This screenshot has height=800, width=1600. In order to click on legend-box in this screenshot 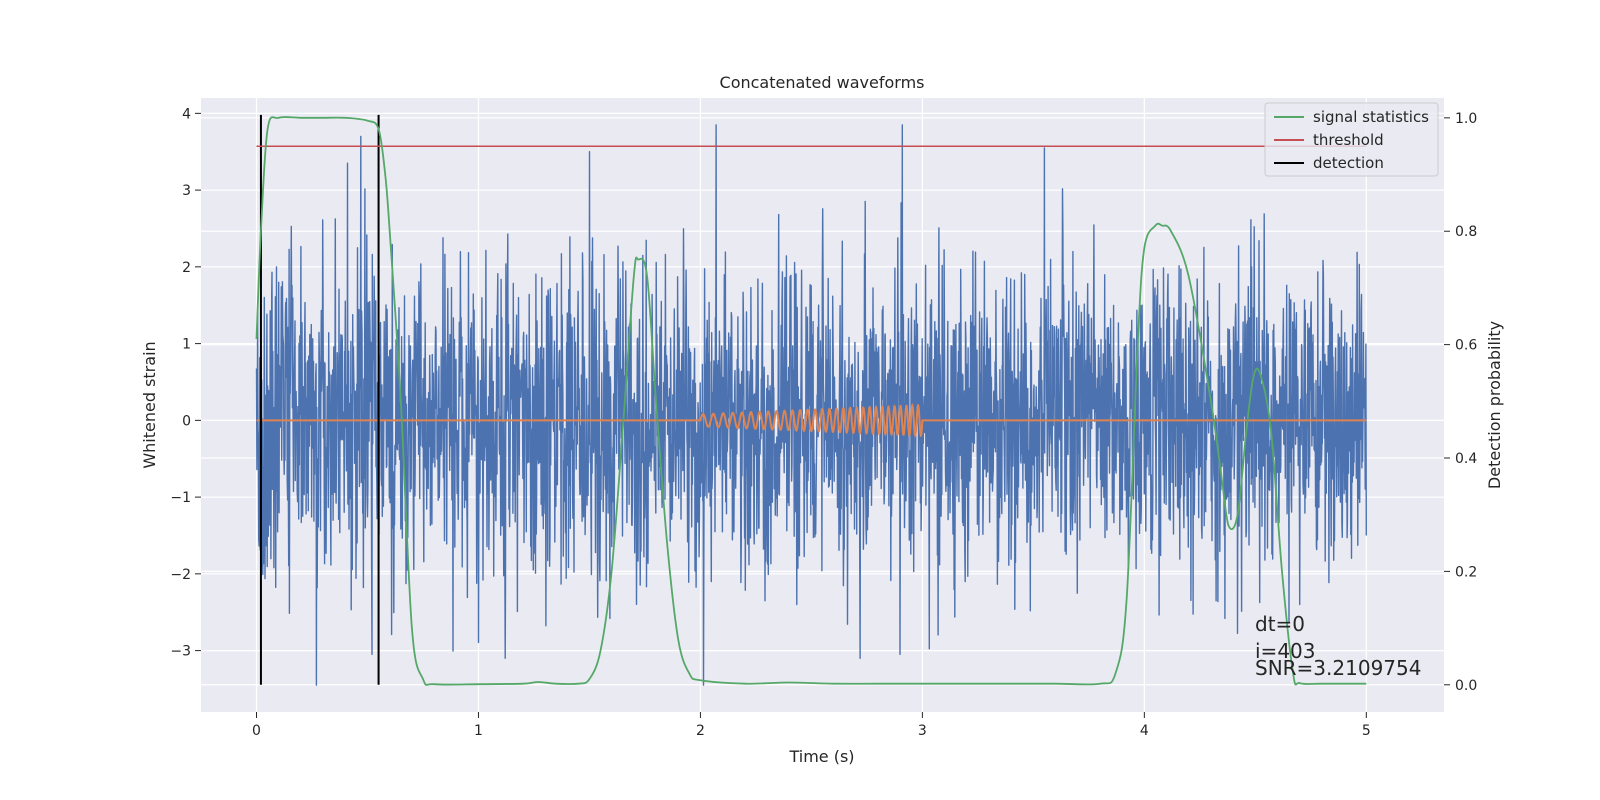, I will do `click(1351, 139)`.